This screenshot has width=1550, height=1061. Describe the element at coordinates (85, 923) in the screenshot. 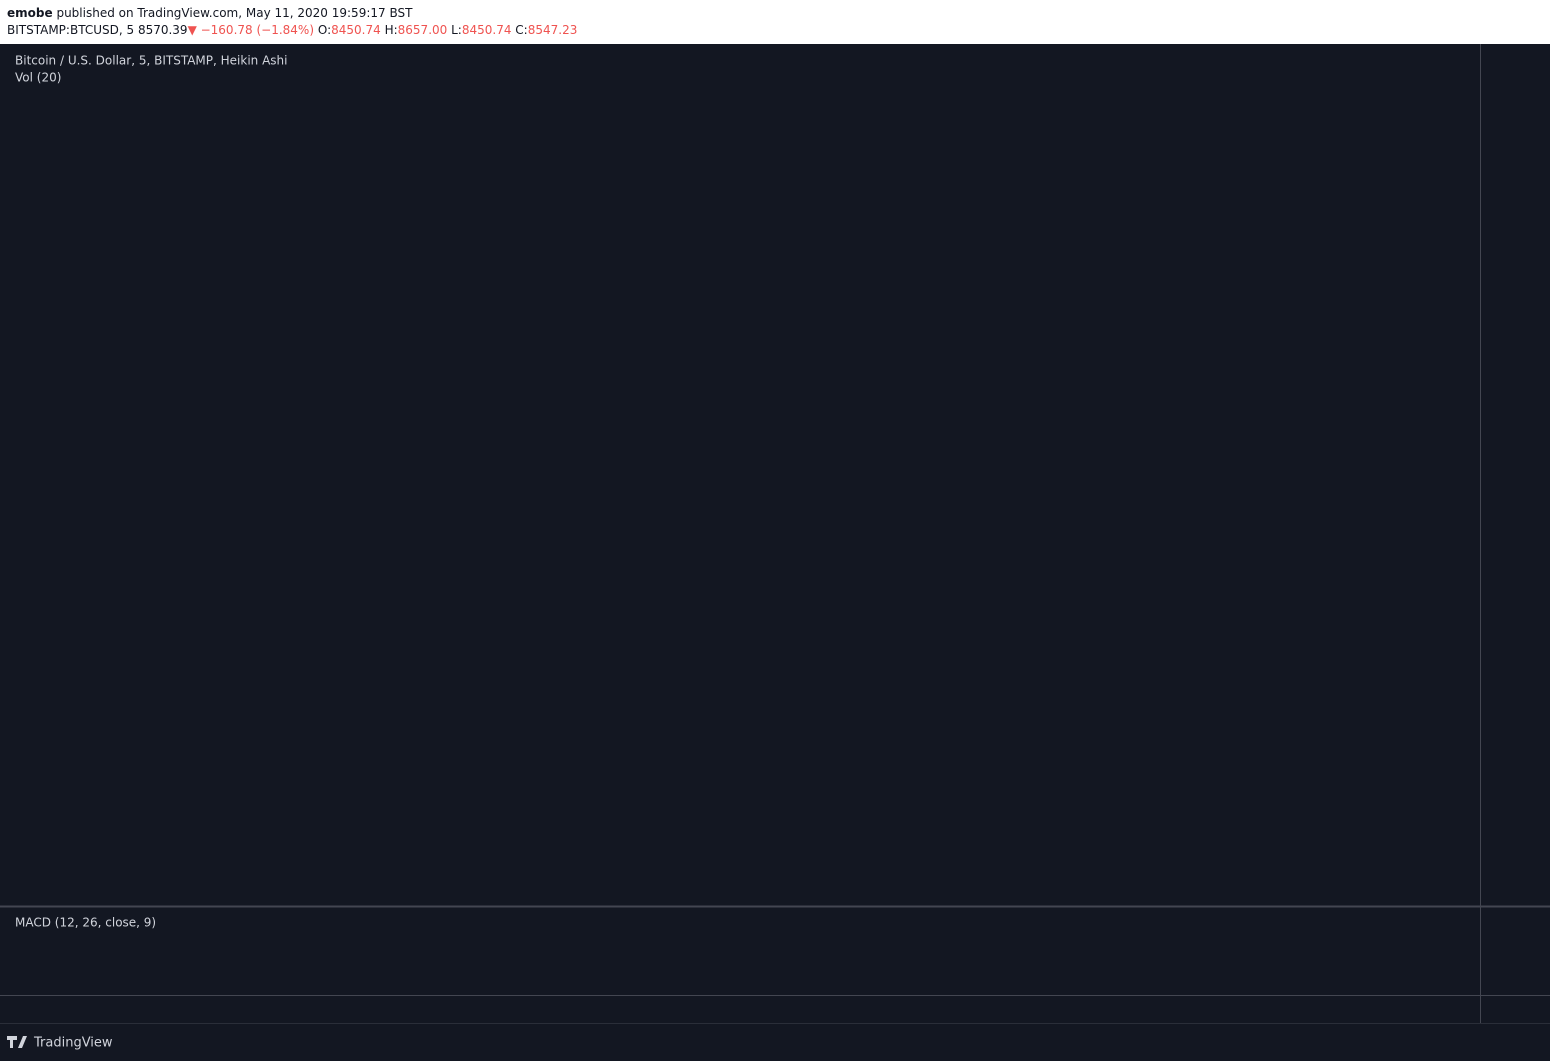

I see `macd-legend: MACD (12, 26, close, 9)` at that location.